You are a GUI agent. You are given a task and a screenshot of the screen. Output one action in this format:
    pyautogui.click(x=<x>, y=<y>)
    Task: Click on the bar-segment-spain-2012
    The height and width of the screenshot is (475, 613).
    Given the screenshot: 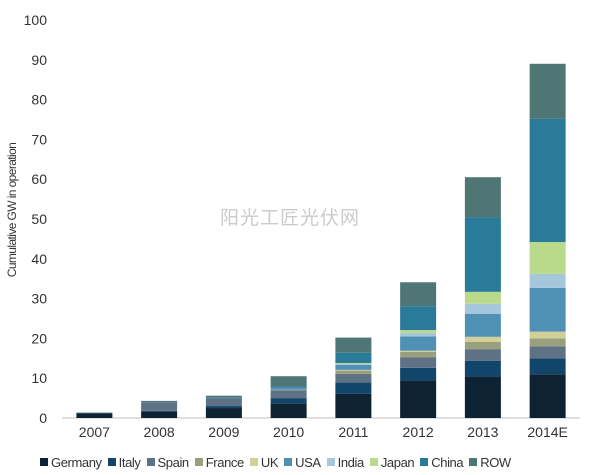 What is the action you would take?
    pyautogui.click(x=418, y=362)
    